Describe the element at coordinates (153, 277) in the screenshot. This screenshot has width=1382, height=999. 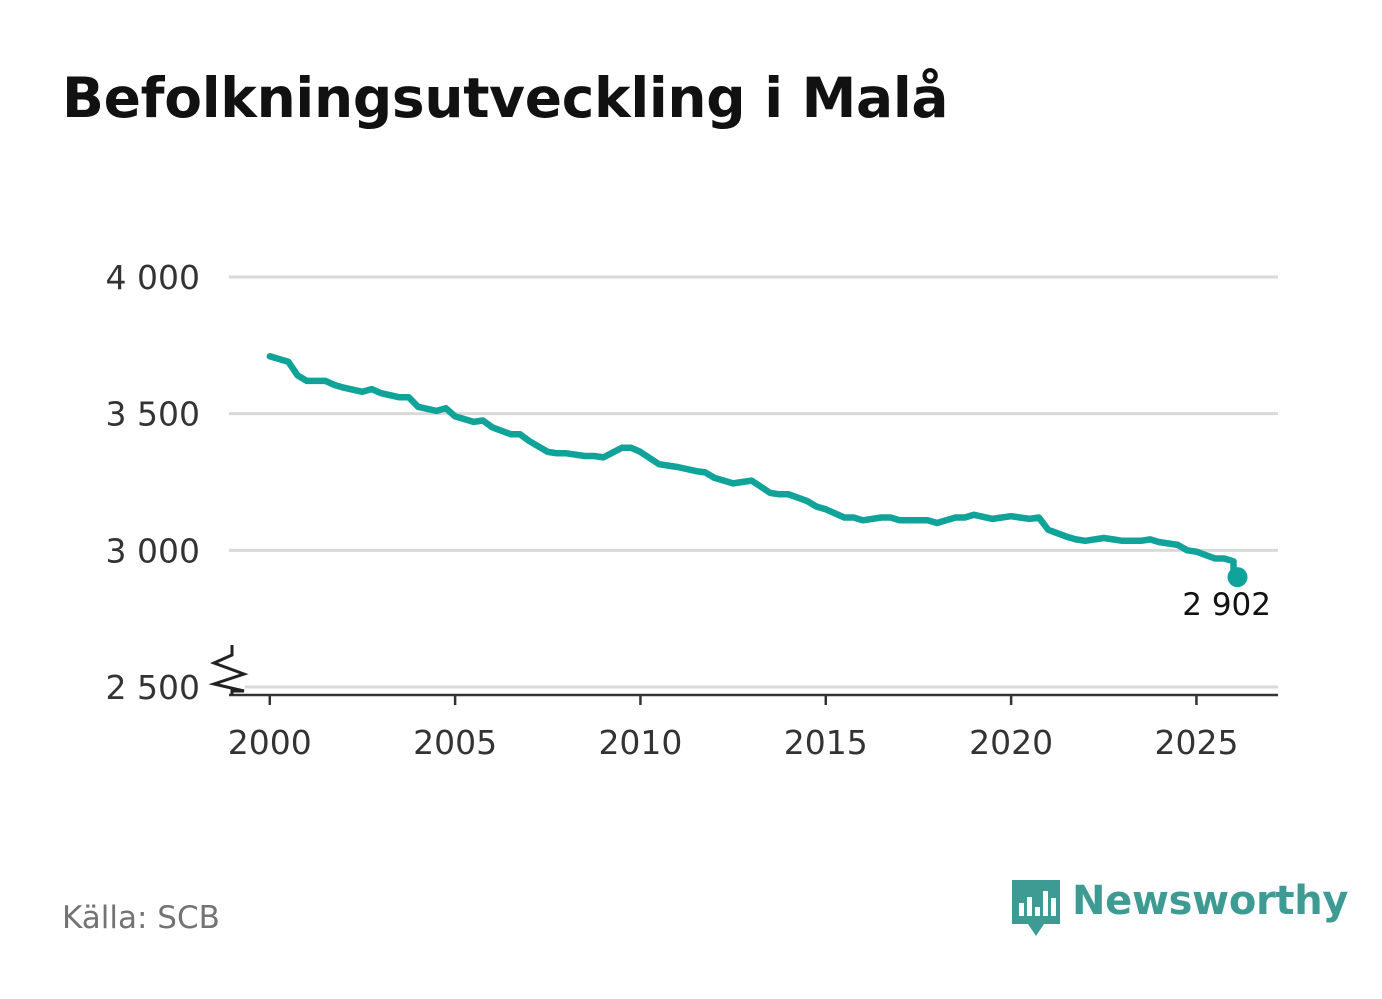
I see `y-tick-label: 4 000` at that location.